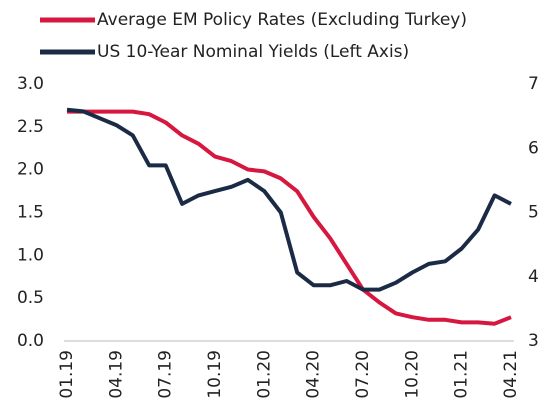  Describe the element at coordinates (166, 374) in the screenshot. I see `x-tick-label: 07.19` at that location.